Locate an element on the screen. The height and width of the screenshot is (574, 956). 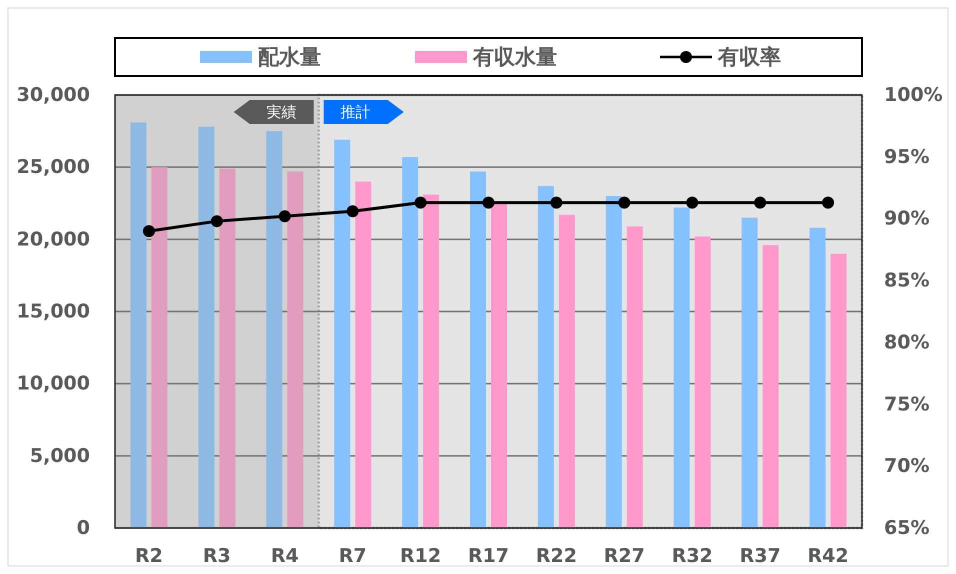
x-tick-label: R12 is located at coordinates (421, 556).